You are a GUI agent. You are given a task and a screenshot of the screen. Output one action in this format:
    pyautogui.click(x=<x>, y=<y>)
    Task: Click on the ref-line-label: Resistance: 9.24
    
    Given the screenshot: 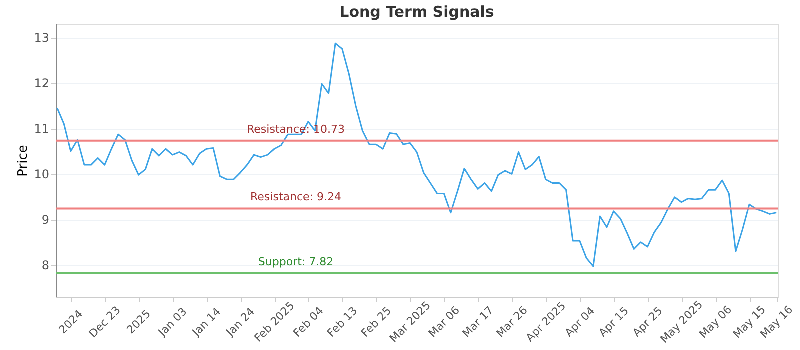 What is the action you would take?
    pyautogui.click(x=296, y=197)
    